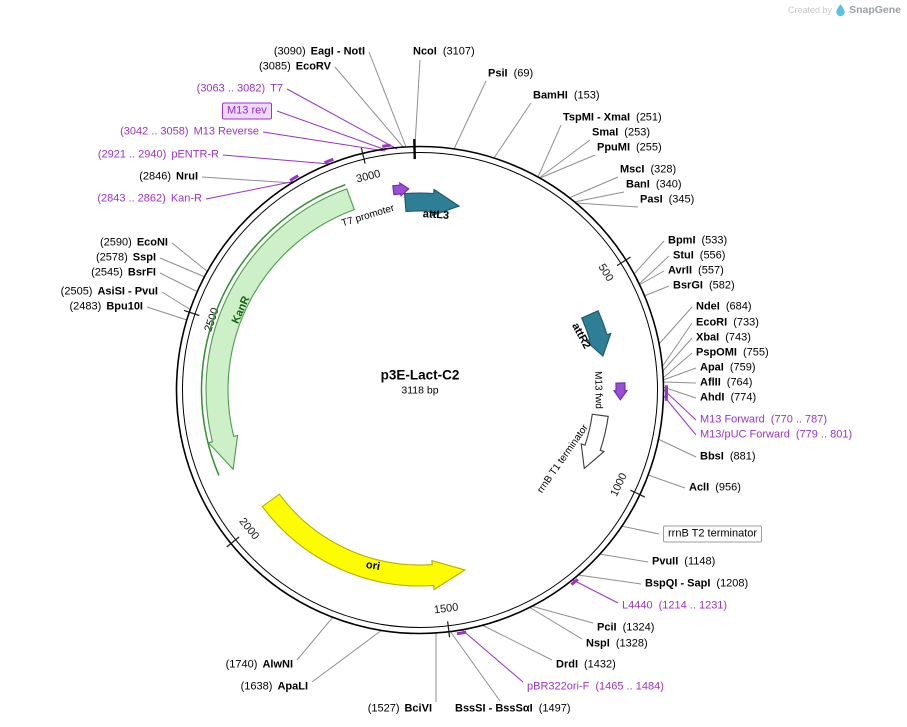 The width and height of the screenshot is (907, 727). Describe the element at coordinates (700, 561) in the screenshot. I see `site-position: (1148)` at that location.